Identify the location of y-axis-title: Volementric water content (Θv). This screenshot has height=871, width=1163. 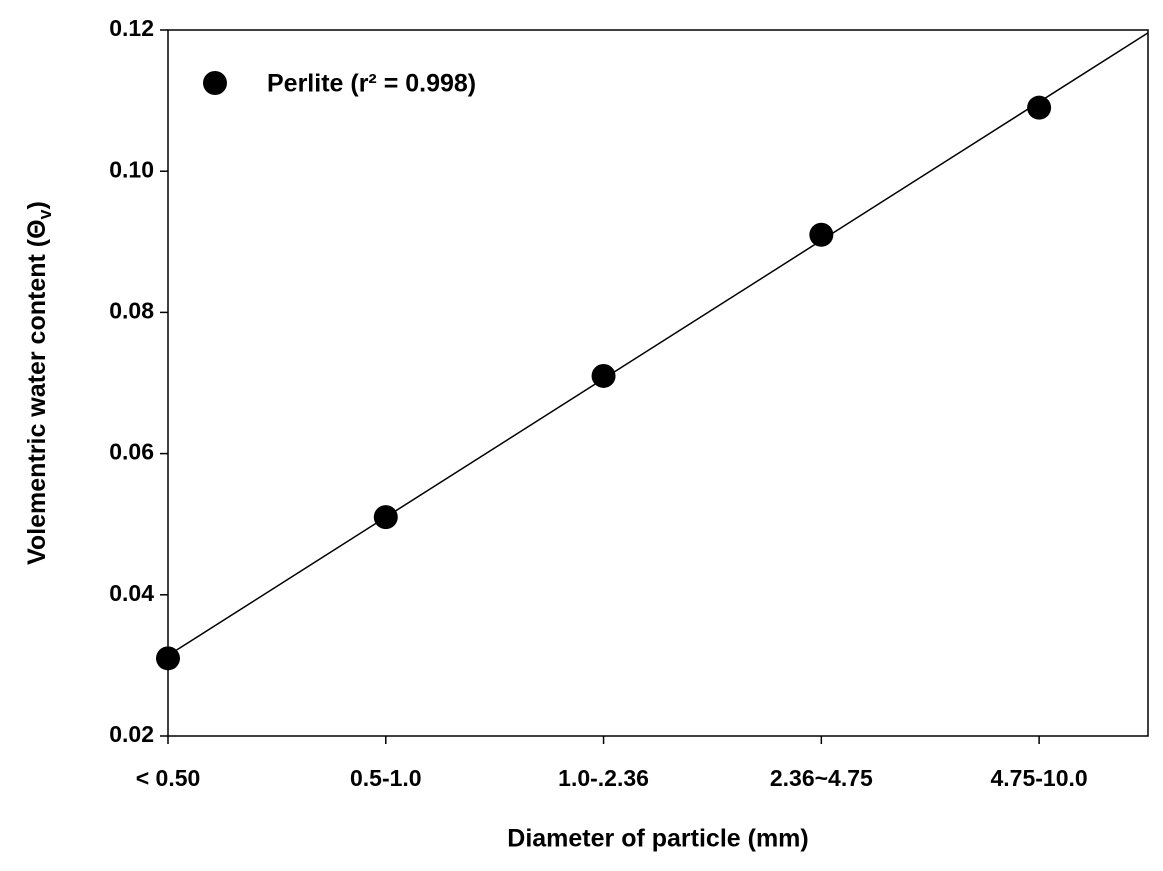
(39, 383).